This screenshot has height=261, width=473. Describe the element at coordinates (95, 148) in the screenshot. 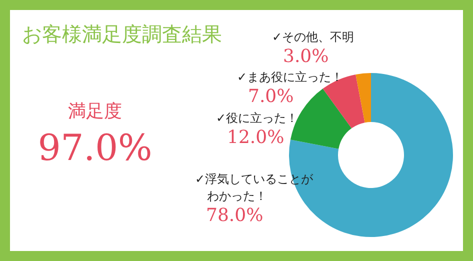

I see `text: 97.0%` at that location.